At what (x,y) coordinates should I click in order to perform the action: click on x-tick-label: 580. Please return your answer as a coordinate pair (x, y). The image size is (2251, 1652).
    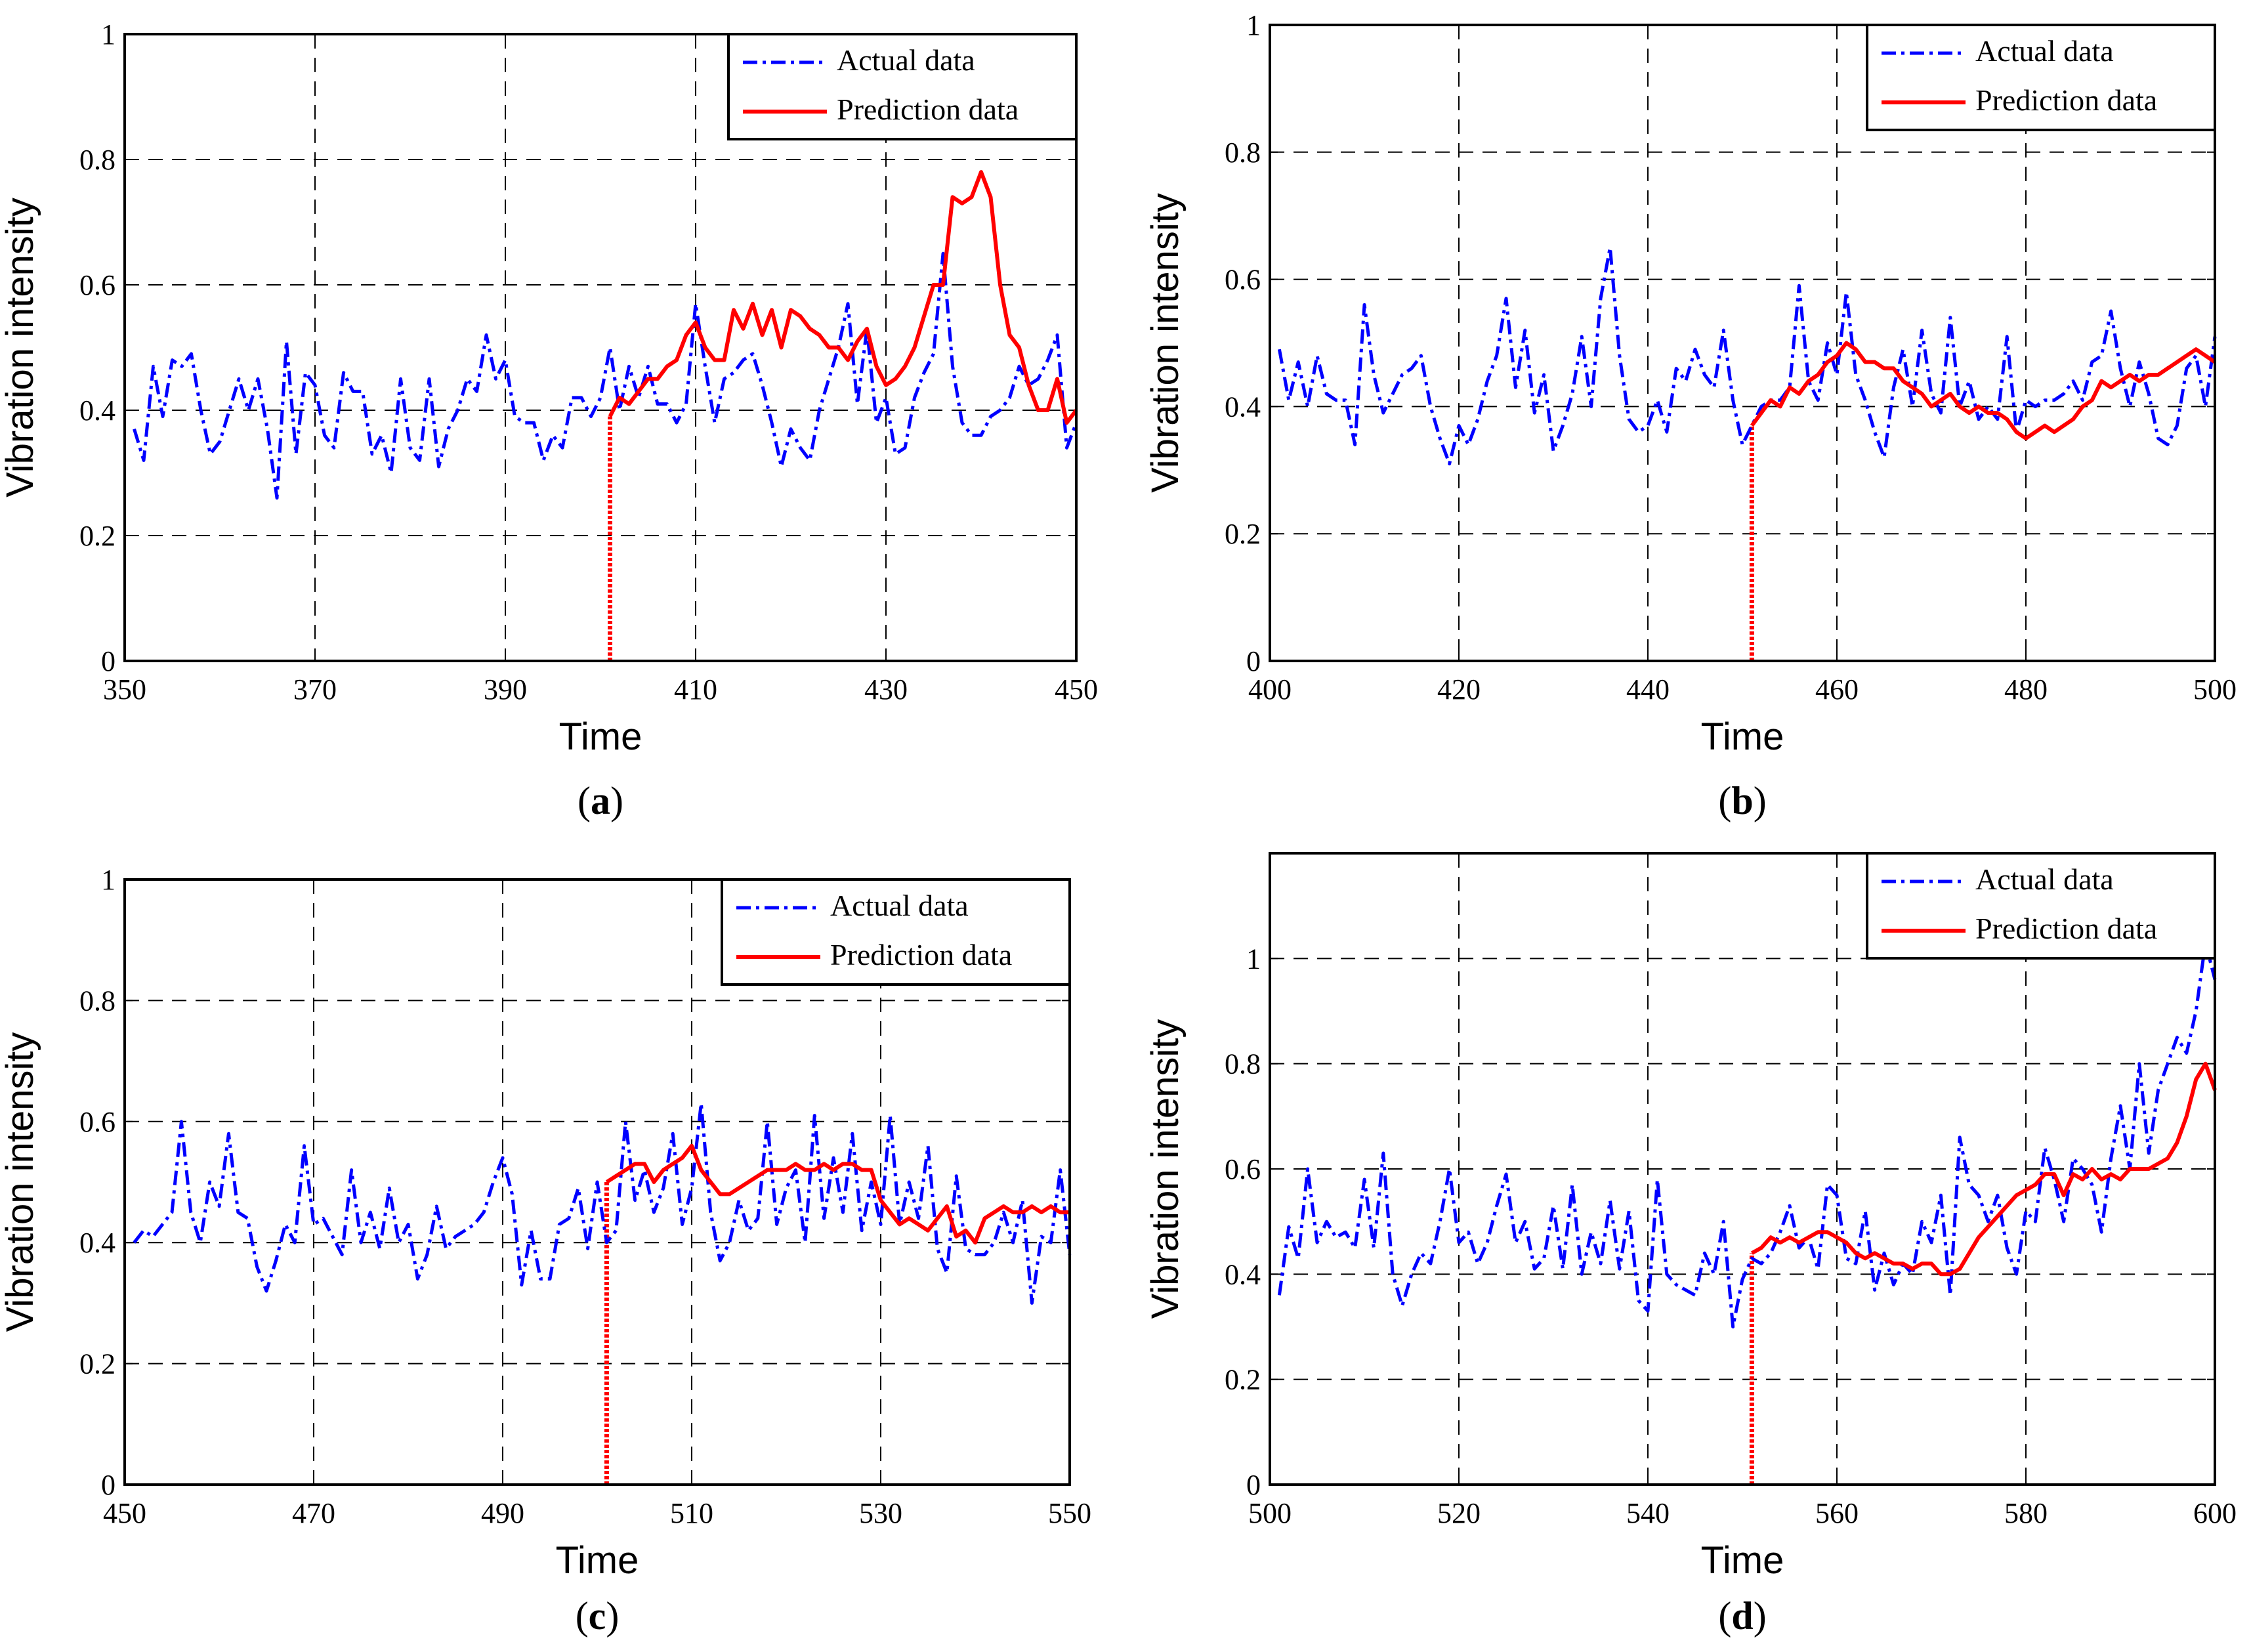
    Looking at the image, I should click on (2026, 1513).